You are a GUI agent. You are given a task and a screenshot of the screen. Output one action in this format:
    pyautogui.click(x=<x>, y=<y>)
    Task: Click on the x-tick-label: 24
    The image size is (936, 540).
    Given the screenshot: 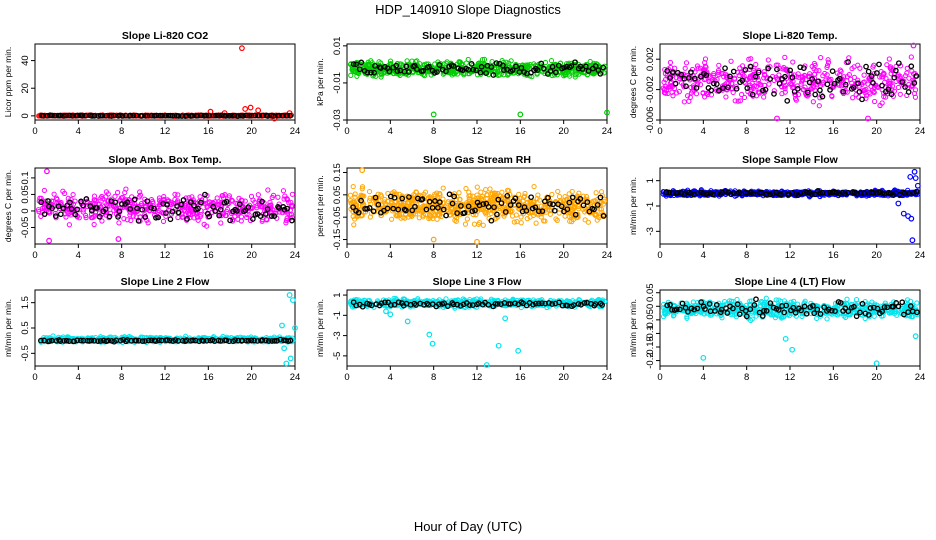 What is the action you would take?
    pyautogui.click(x=295, y=377)
    